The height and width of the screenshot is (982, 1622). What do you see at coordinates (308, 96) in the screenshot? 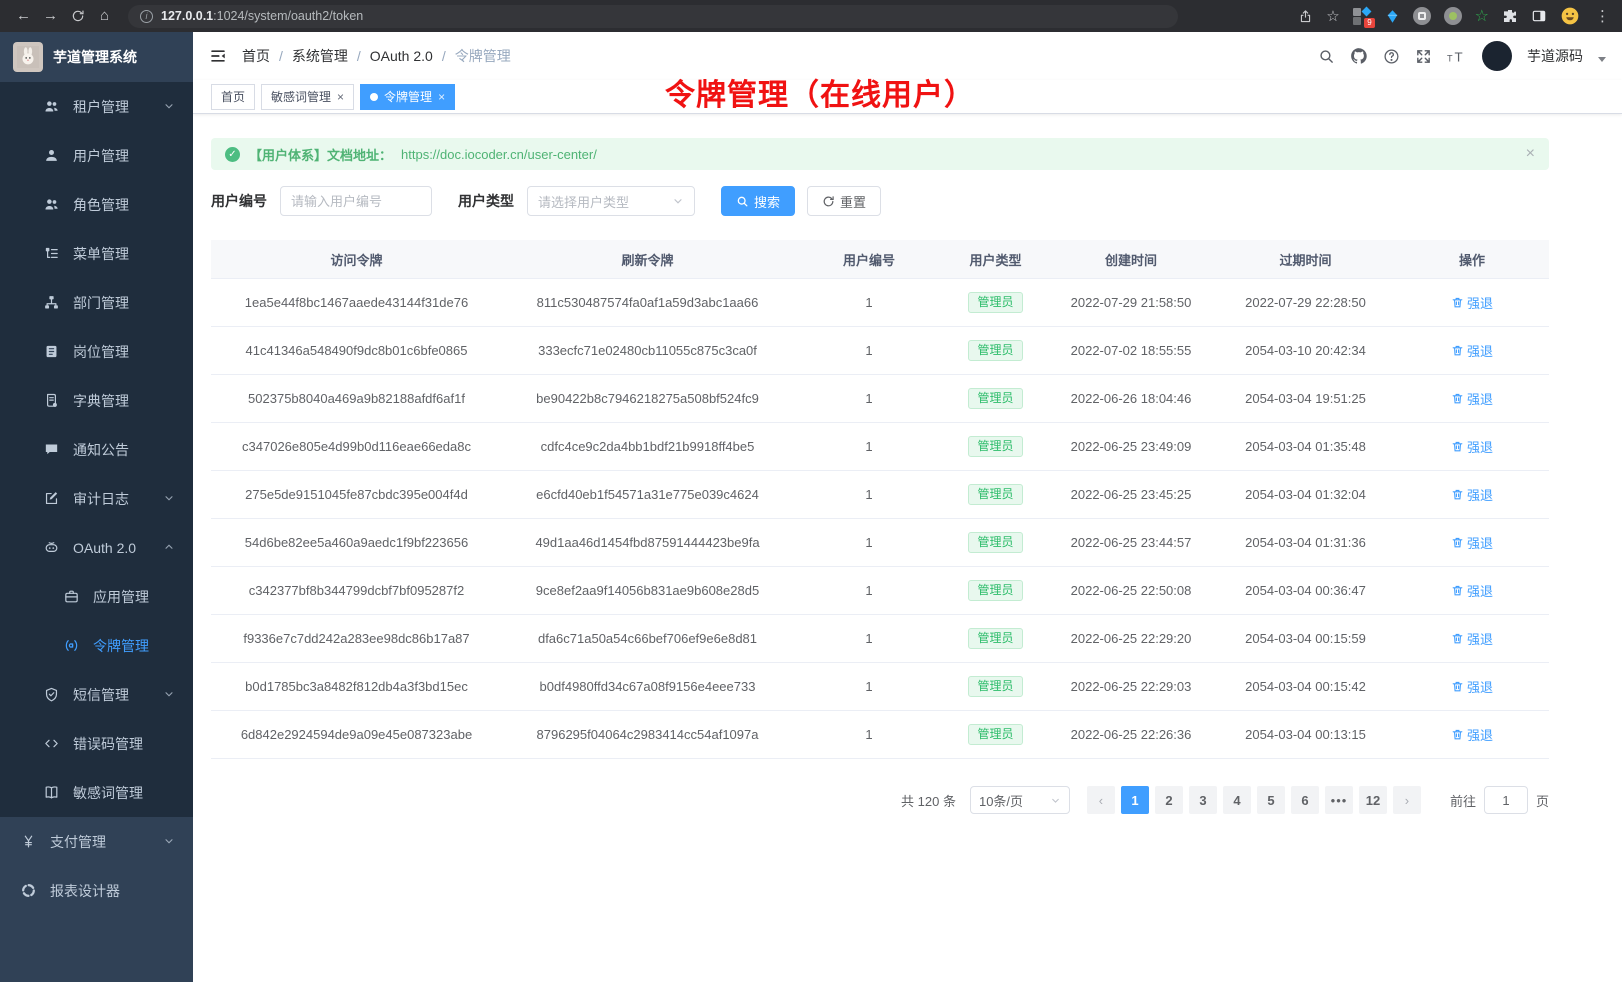
I see `tab-sensitive-word: 敏感词管理 ×` at bounding box center [308, 96].